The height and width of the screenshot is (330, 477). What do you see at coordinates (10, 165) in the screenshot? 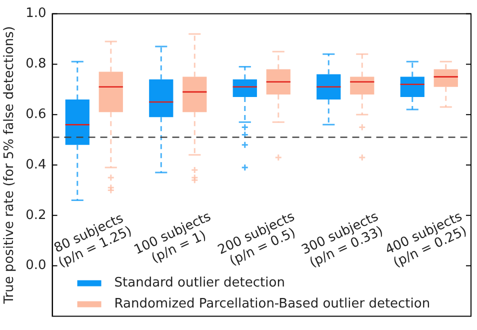
I see `y-axis-title: True positive rate (for 5% false detections)` at bounding box center [10, 165].